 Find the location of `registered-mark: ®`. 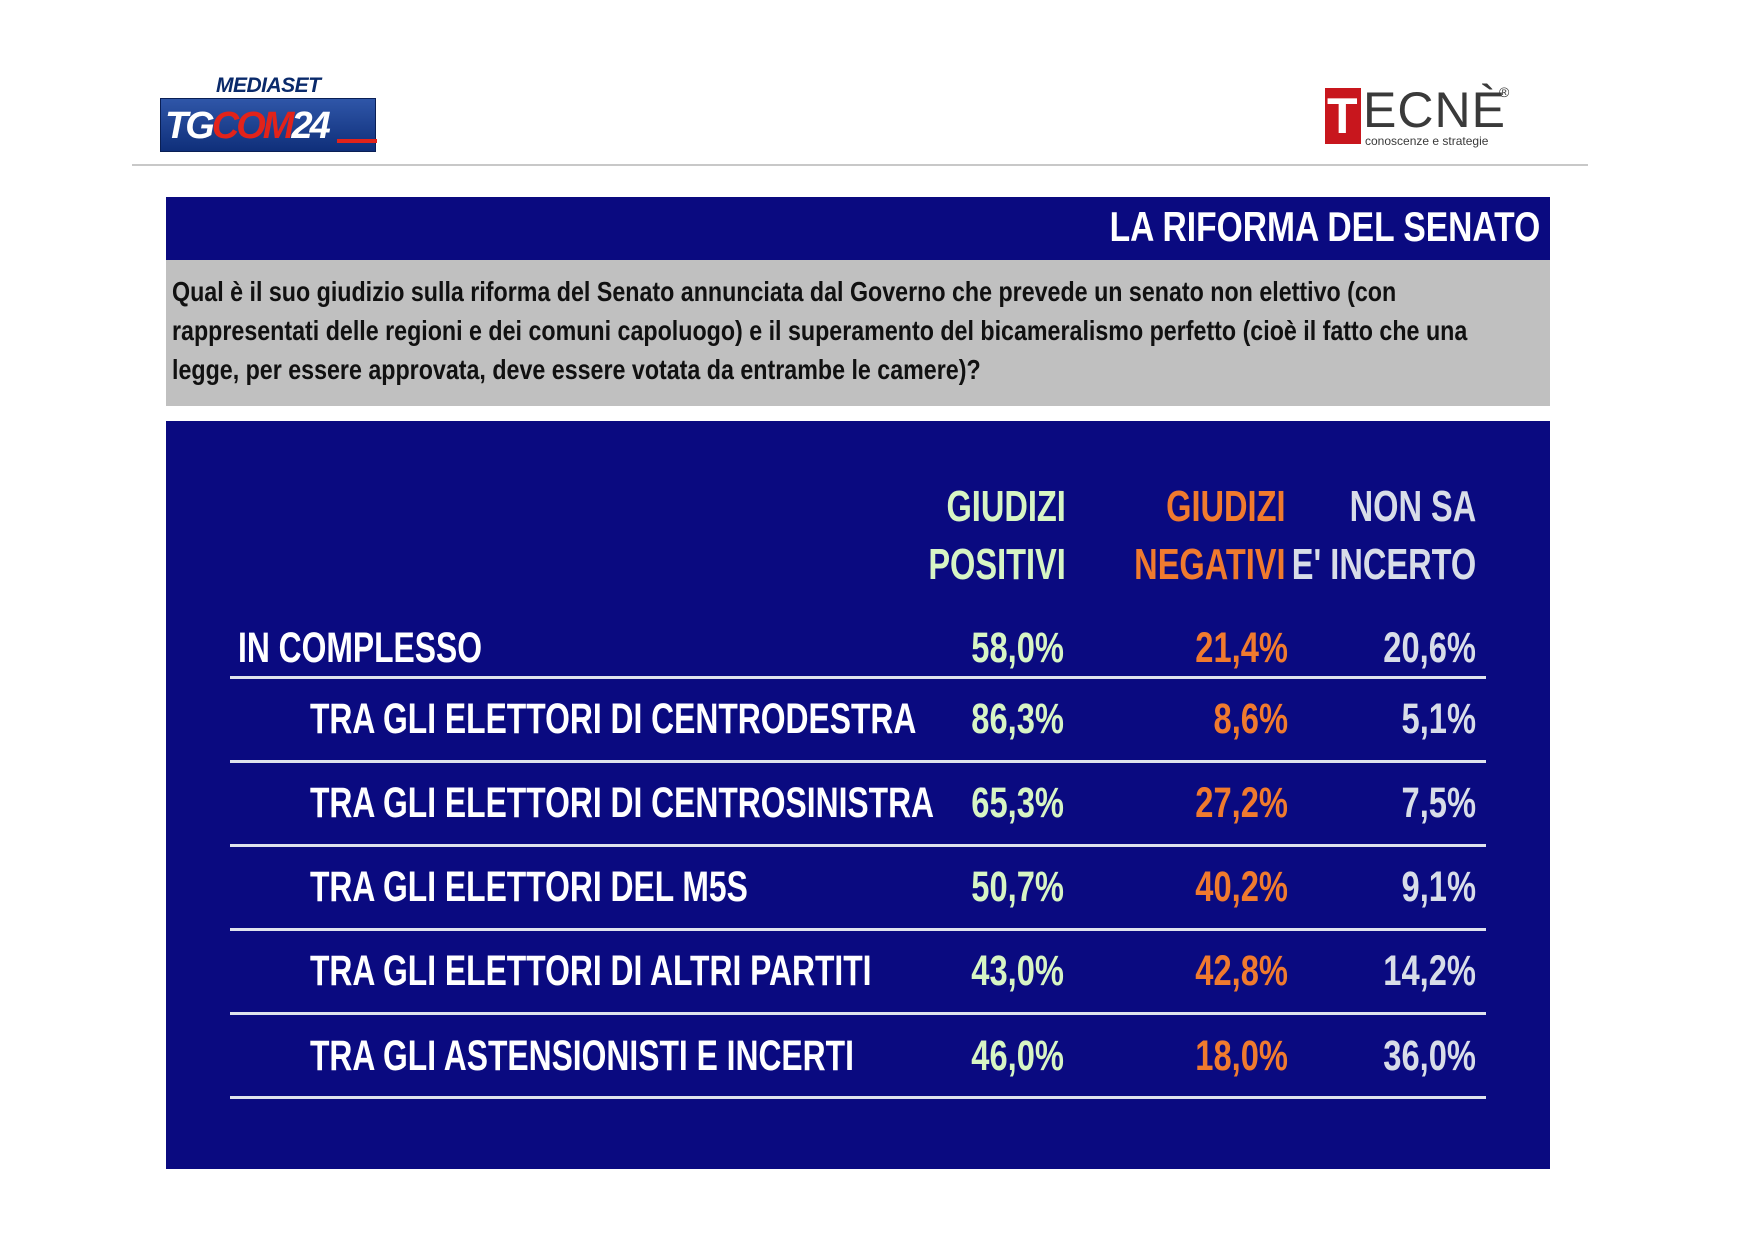

registered-mark: ® is located at coordinates (1504, 92).